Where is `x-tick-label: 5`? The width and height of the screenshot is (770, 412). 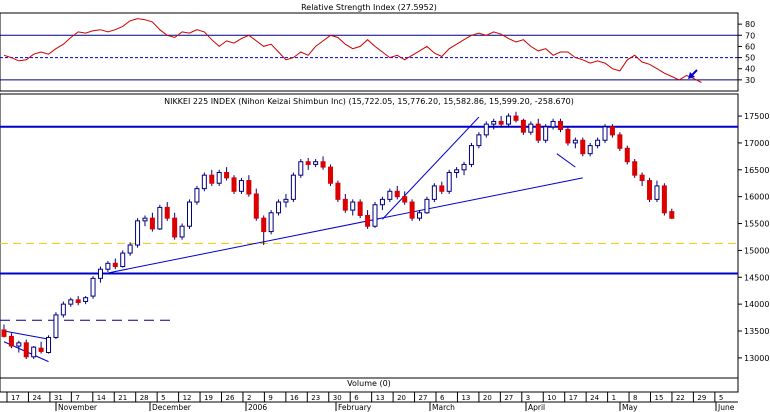
x-tick-label: 5 is located at coordinates (721, 398).